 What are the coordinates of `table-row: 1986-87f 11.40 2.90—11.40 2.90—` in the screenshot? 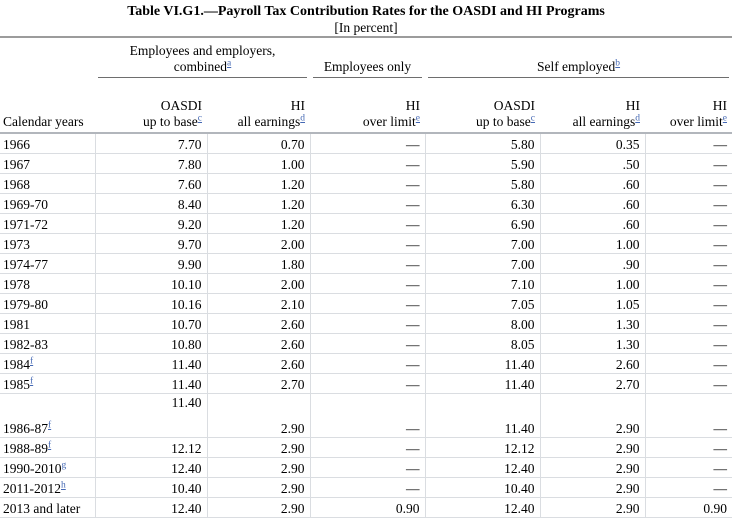 It's located at (366, 415).